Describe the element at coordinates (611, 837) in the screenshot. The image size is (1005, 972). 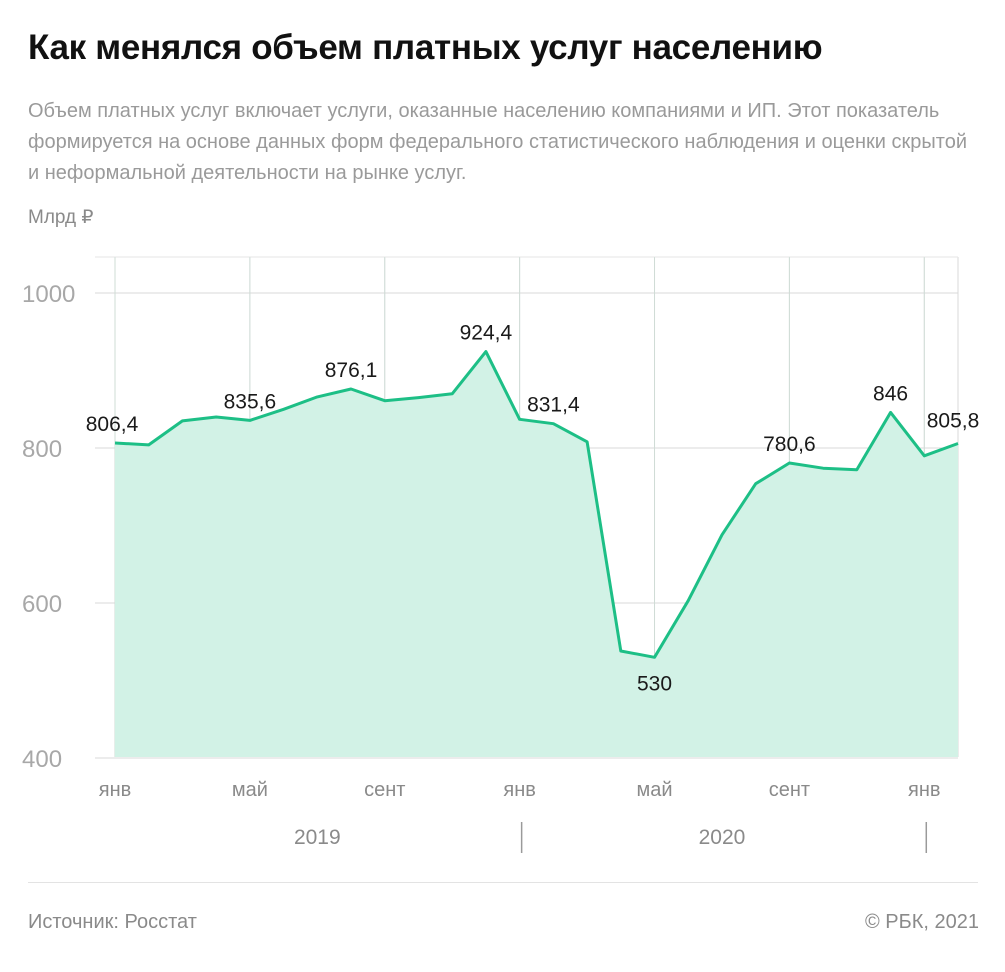
I see `year-labels: 2019 2020` at that location.